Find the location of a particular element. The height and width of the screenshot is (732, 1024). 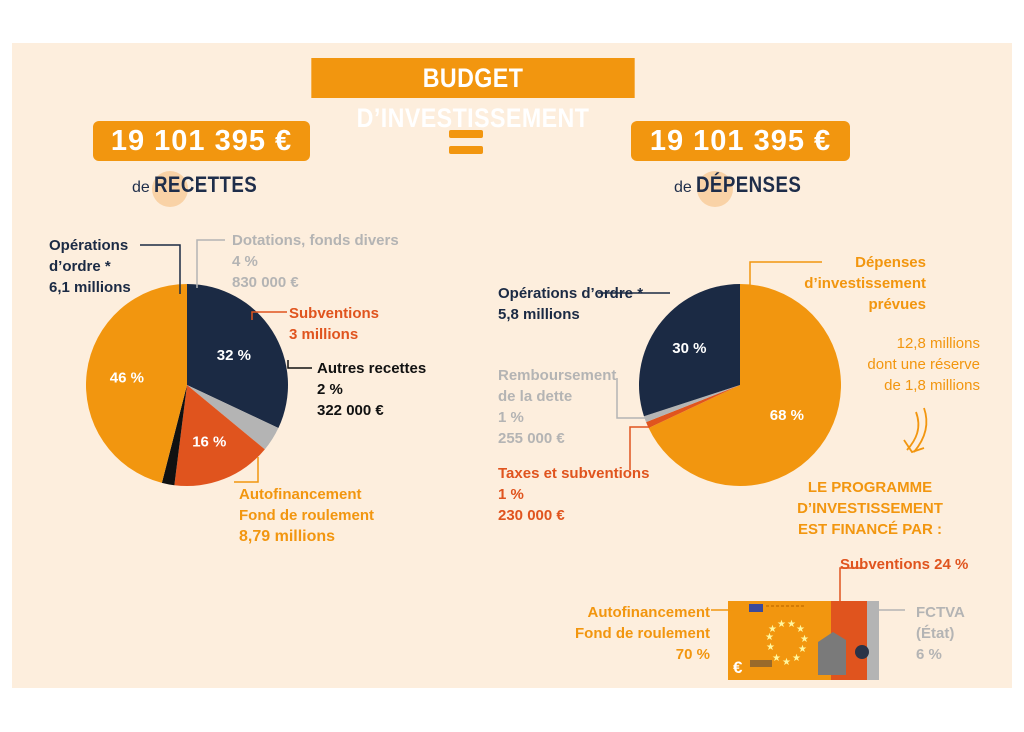

pie-value-label-4: 46 % is located at coordinates (127, 377).